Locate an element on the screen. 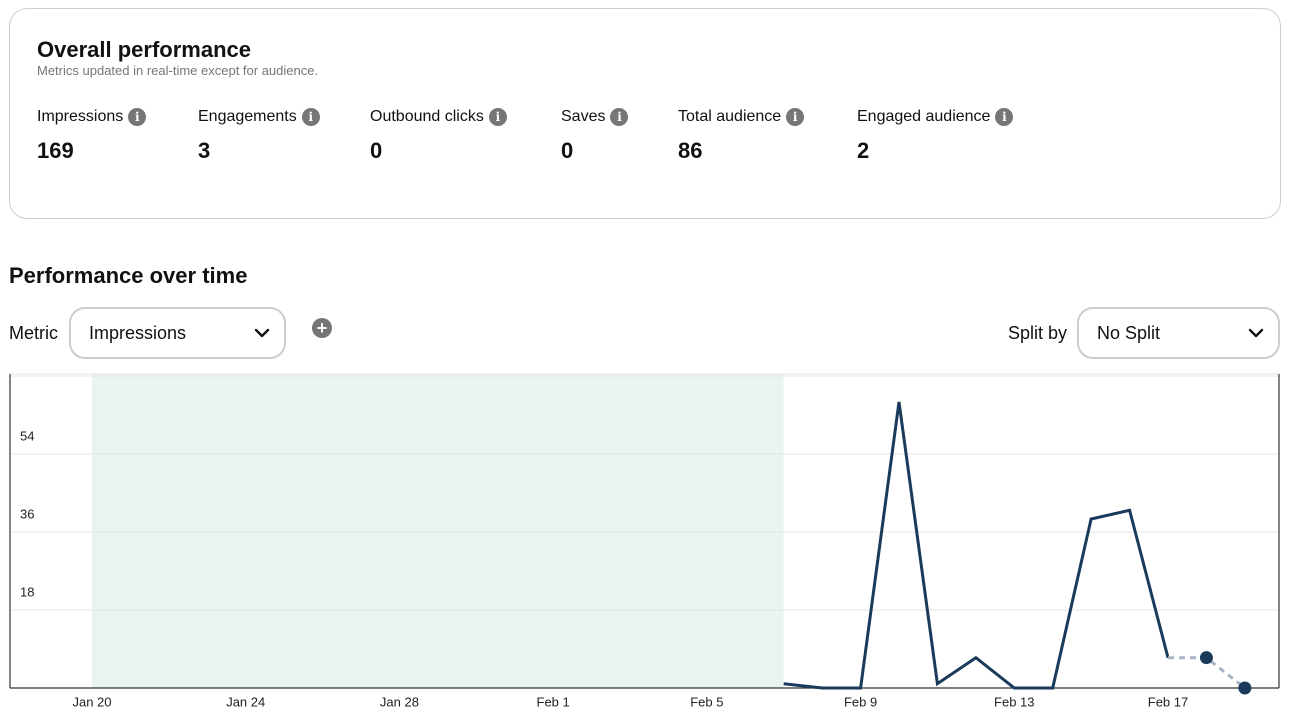 The image size is (1292, 714). x-tick-label: Jan 20 is located at coordinates (91, 701).